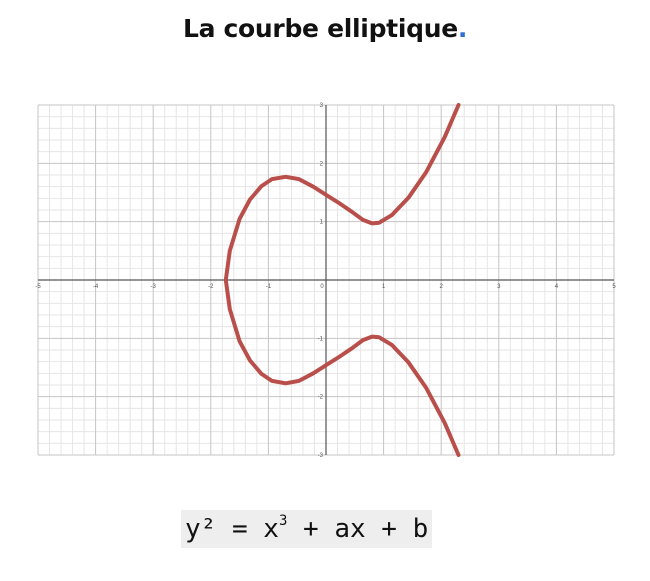  What do you see at coordinates (283, 521) in the screenshot?
I see `equation-exponent: 3` at bounding box center [283, 521].